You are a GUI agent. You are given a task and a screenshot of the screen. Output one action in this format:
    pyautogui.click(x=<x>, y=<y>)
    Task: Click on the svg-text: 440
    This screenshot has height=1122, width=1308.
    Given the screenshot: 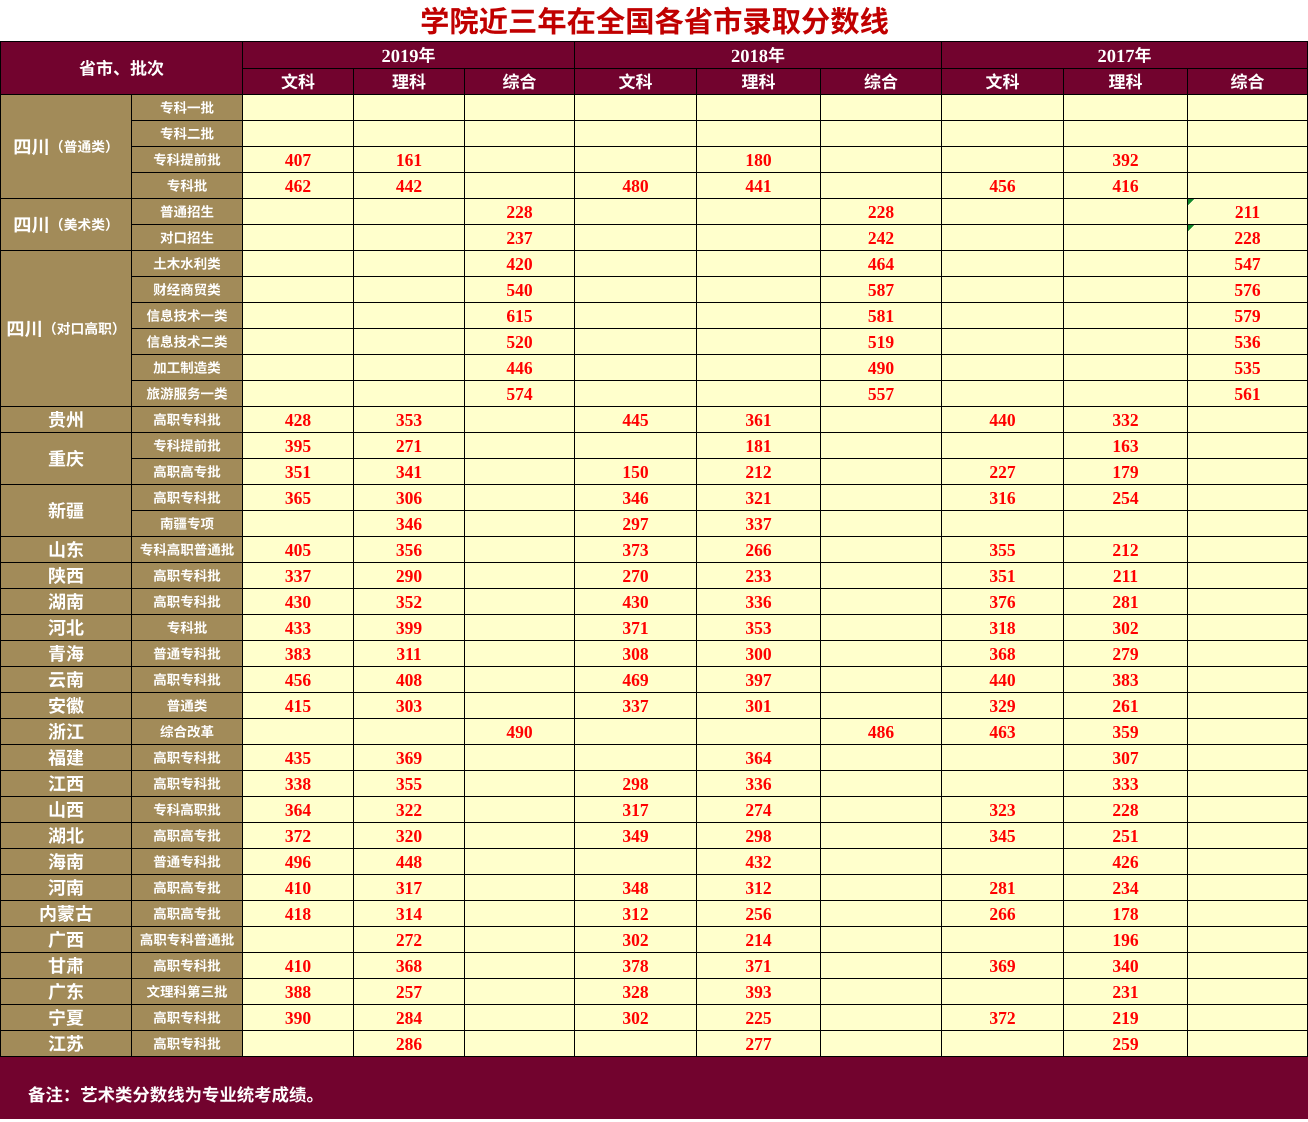 What is the action you would take?
    pyautogui.click(x=1002, y=420)
    